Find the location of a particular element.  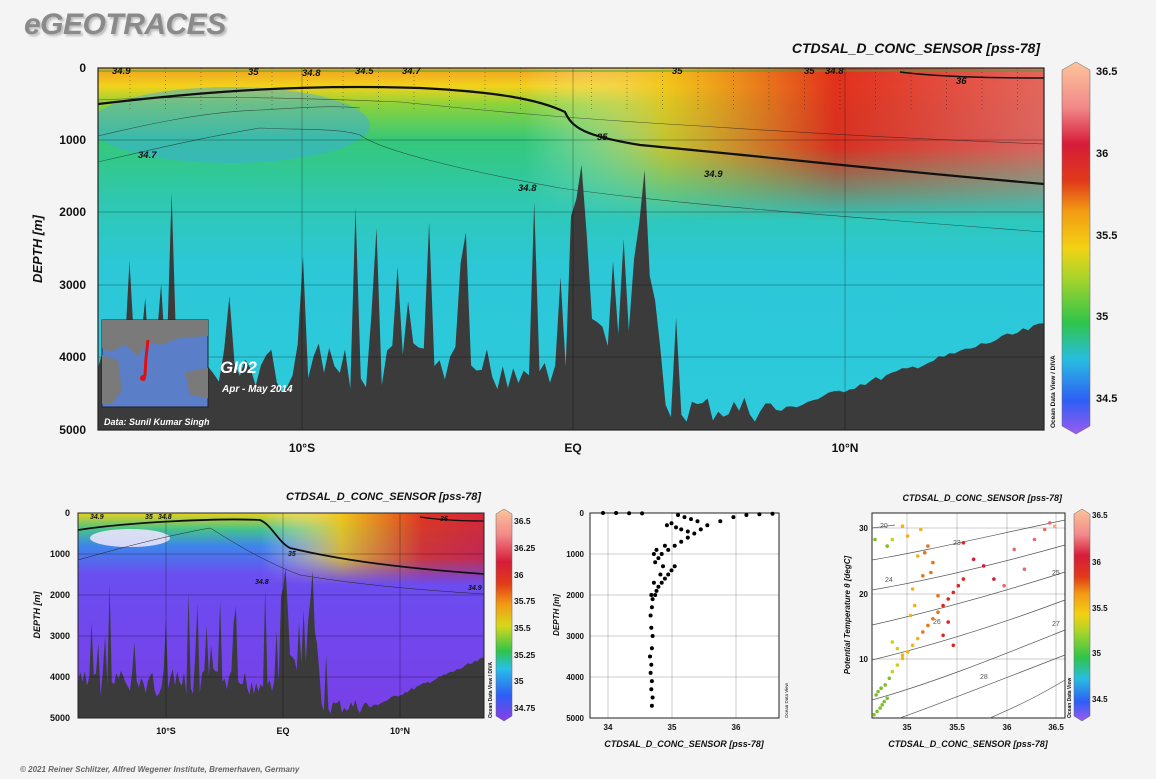

bottom-cb-tick: 36 is located at coordinates (519, 575).